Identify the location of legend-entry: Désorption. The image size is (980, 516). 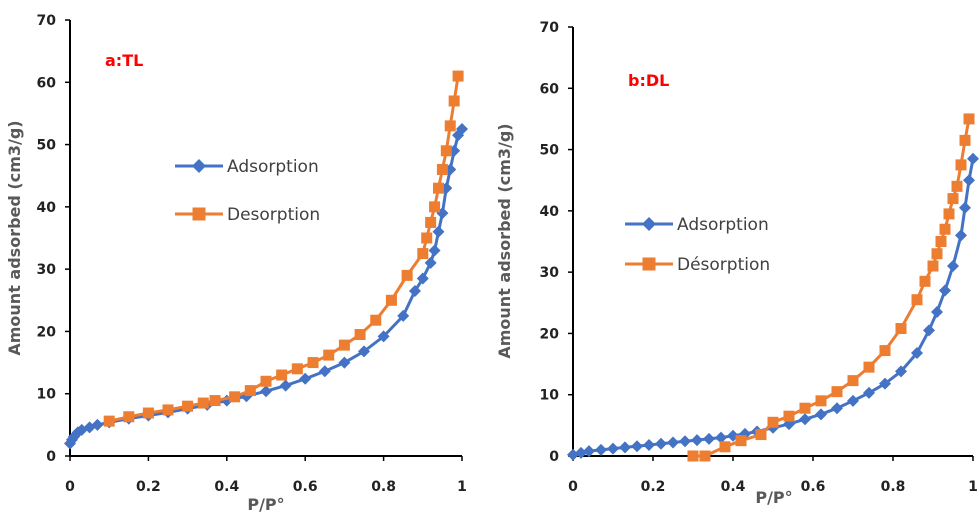
(697, 265).